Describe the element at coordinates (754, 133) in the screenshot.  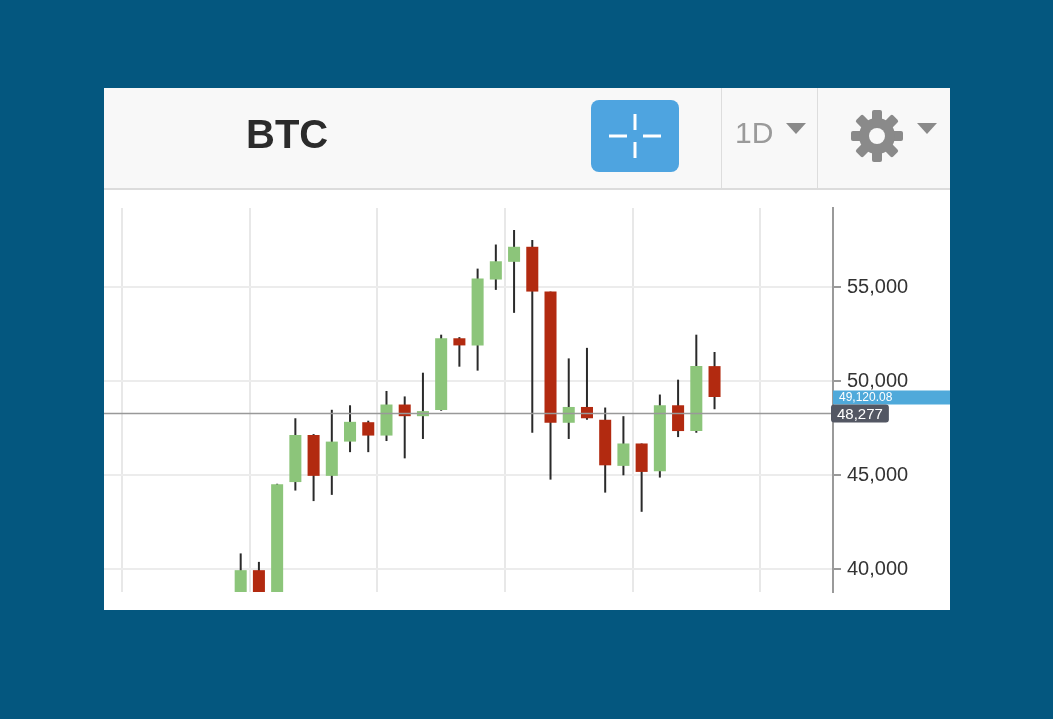
I see `chart-subtitle: 1D` at that location.